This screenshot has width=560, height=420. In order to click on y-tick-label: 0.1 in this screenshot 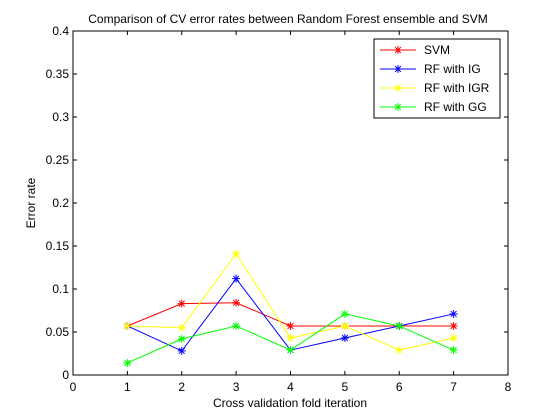, I will do `click(60, 289)`.